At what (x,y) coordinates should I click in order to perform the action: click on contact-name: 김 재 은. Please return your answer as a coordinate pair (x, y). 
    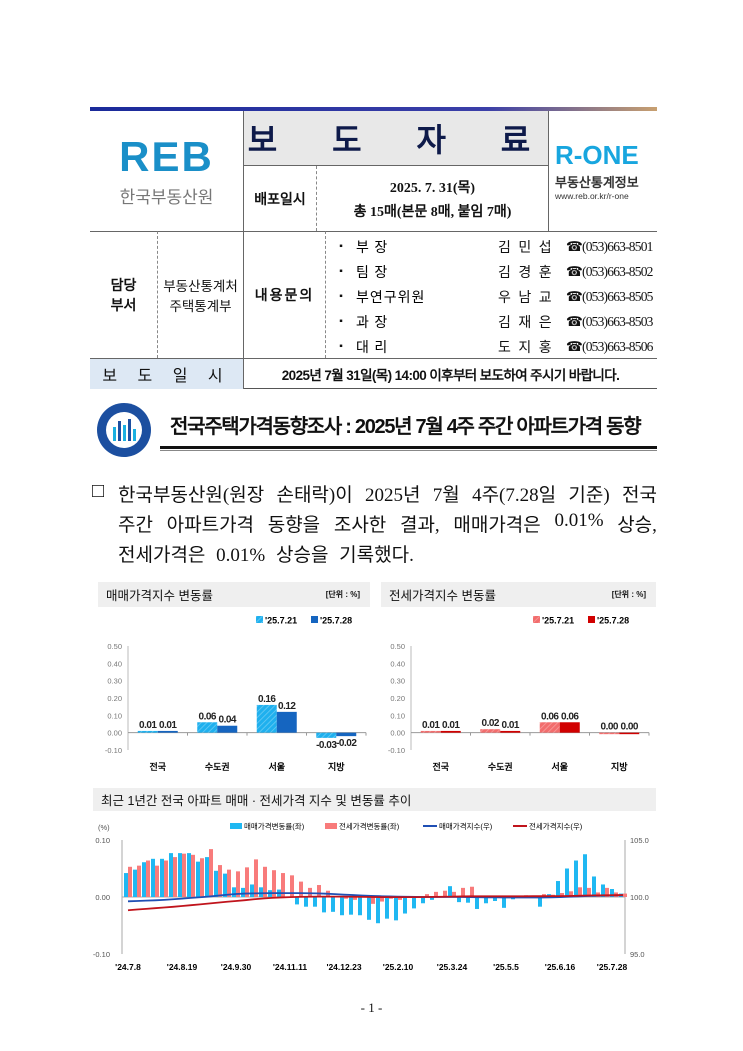
    Looking at the image, I should click on (526, 323).